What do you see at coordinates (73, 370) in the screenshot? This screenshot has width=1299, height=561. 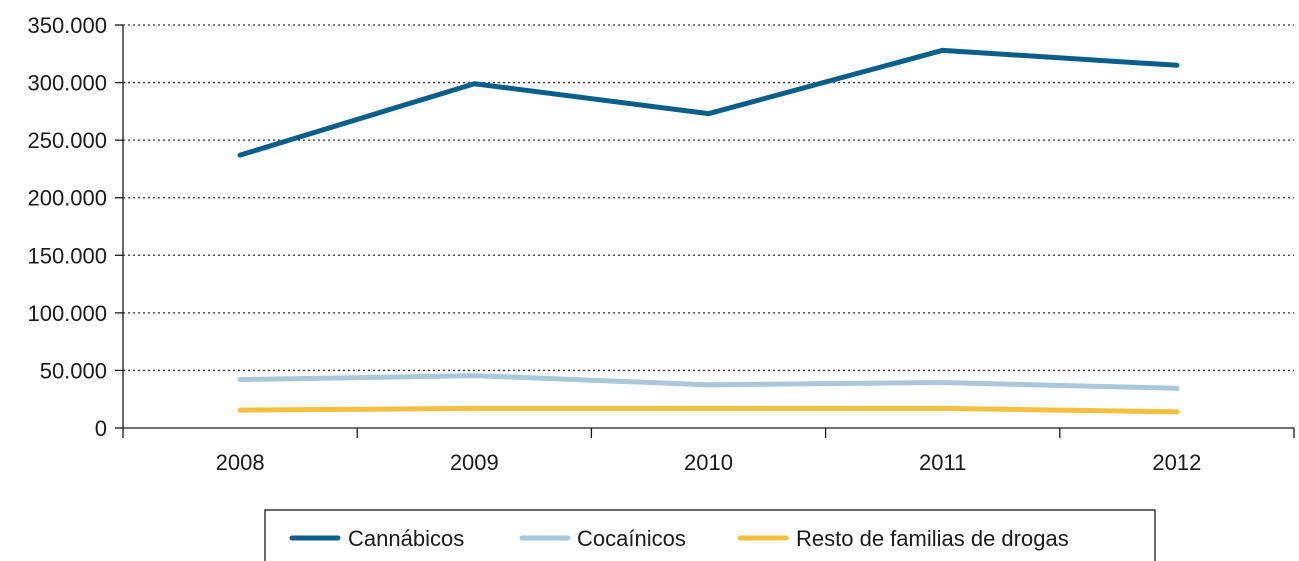 I see `y-tick-label: 50.000` at bounding box center [73, 370].